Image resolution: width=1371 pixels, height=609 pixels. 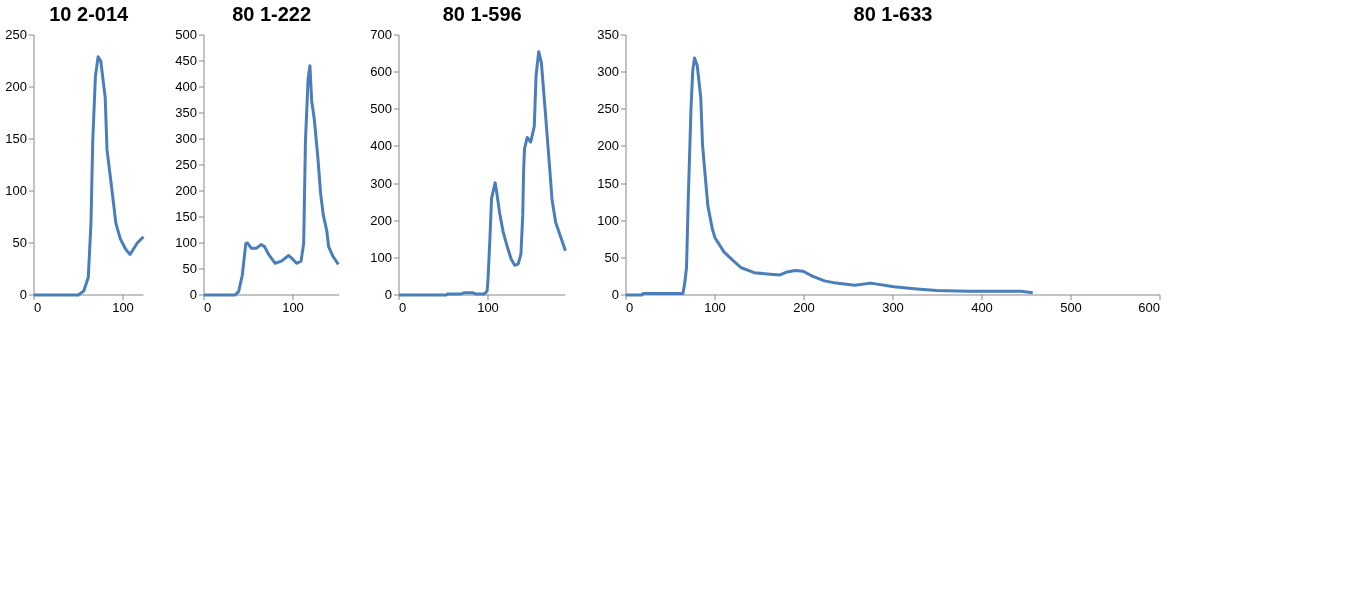 What do you see at coordinates (893, 307) in the screenshot?
I see `x-tick-label: 300` at bounding box center [893, 307].